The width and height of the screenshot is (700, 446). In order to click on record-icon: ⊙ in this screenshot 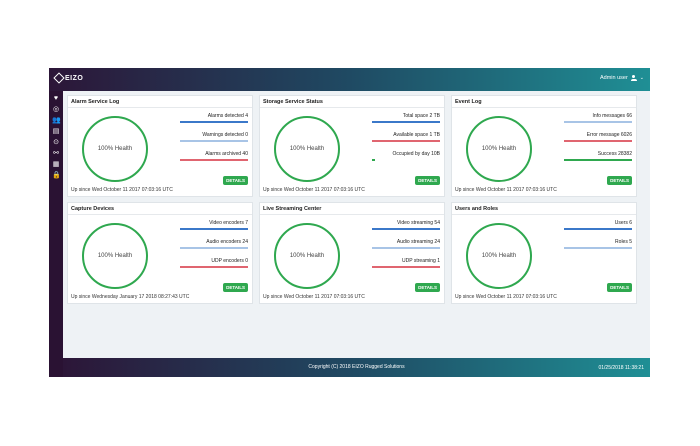, I will do `click(56, 142)`.